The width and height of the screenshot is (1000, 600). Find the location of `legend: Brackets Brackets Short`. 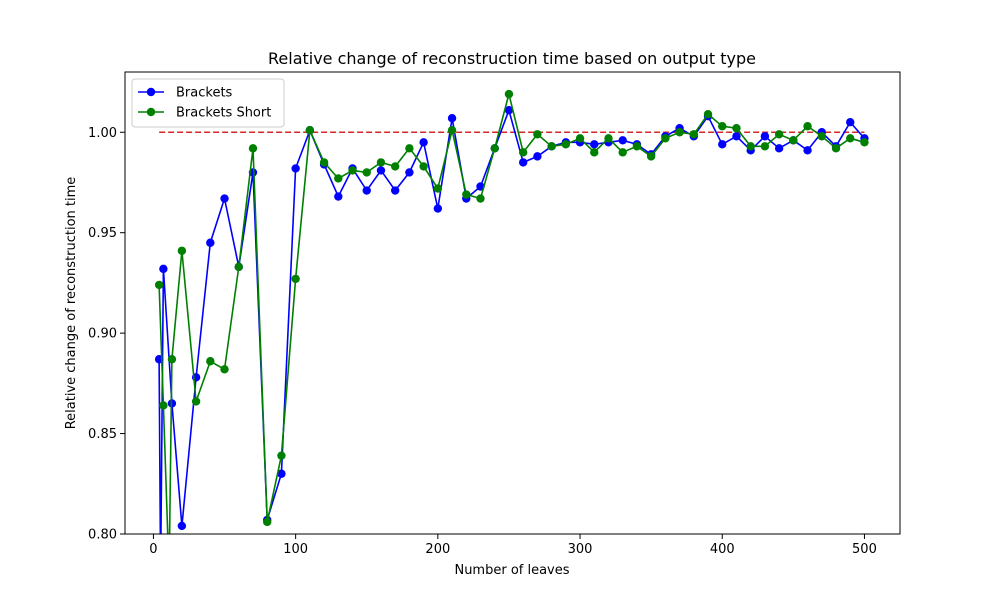

legend: Brackets Brackets Short is located at coordinates (208, 103).